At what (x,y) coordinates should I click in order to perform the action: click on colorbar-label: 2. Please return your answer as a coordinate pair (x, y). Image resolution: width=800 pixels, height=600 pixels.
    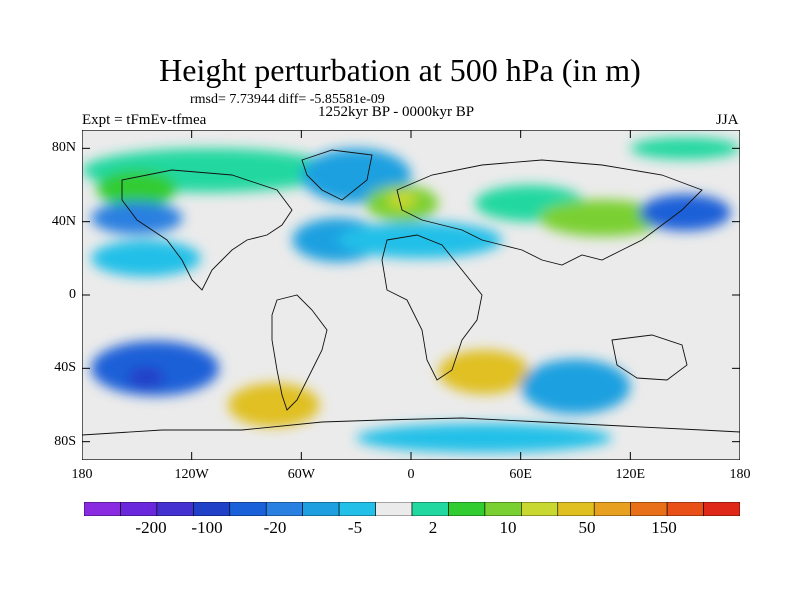
    Looking at the image, I should click on (433, 527).